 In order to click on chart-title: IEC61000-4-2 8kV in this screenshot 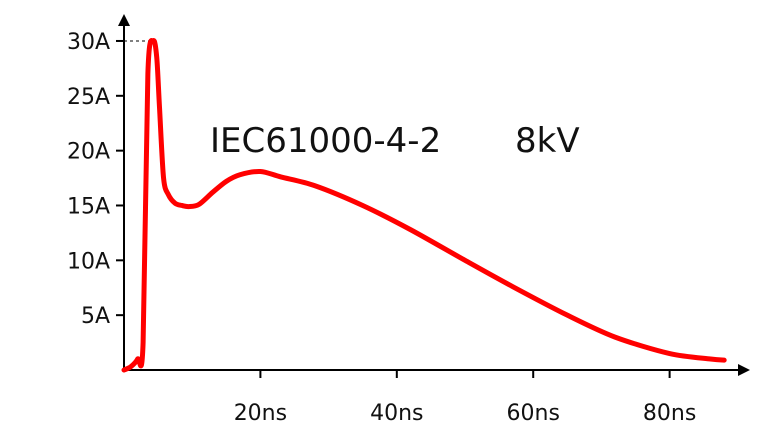, I will do `click(395, 141)`.